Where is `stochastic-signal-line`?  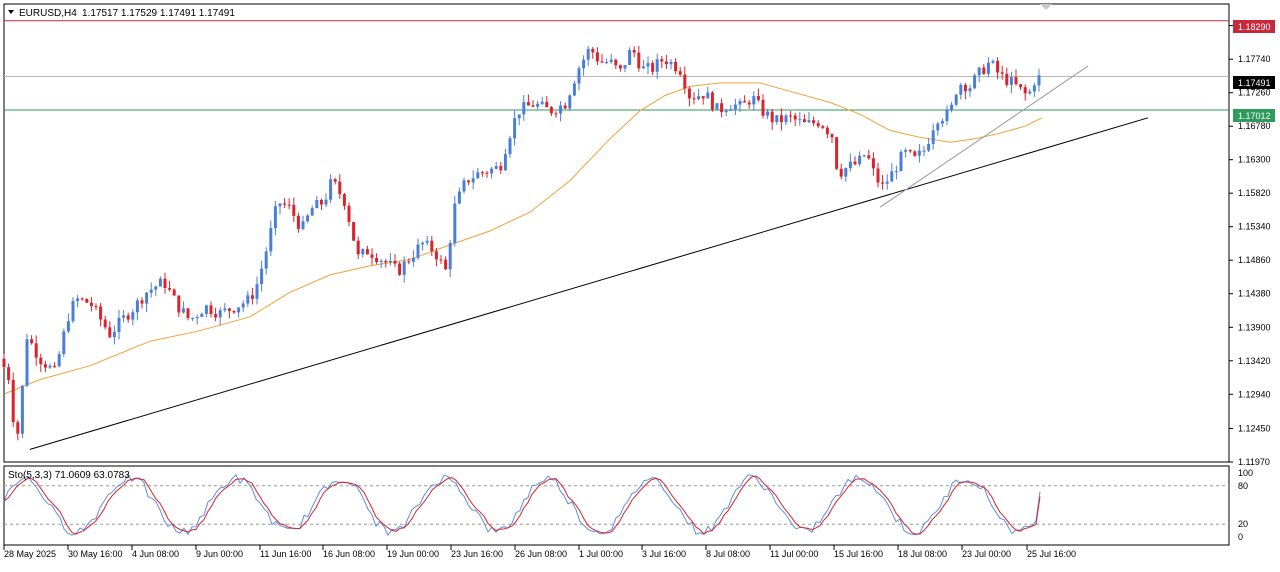
stochastic-signal-line is located at coordinates (522, 505).